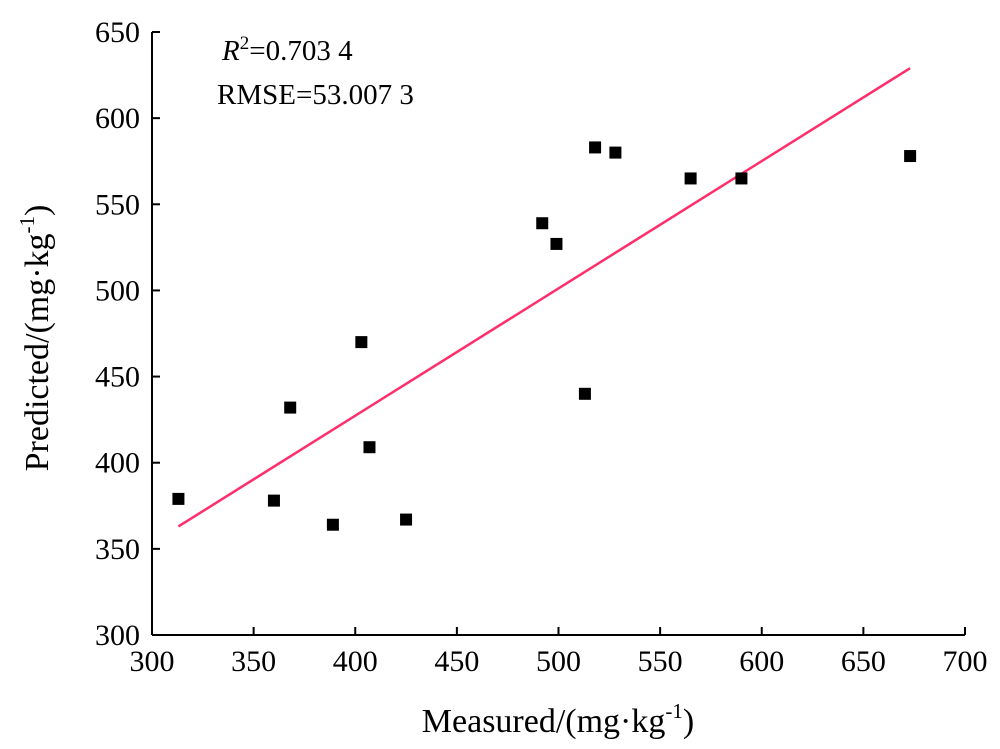 The image size is (1000, 749). What do you see at coordinates (117, 463) in the screenshot?
I see `y-tick-label: 400` at bounding box center [117, 463].